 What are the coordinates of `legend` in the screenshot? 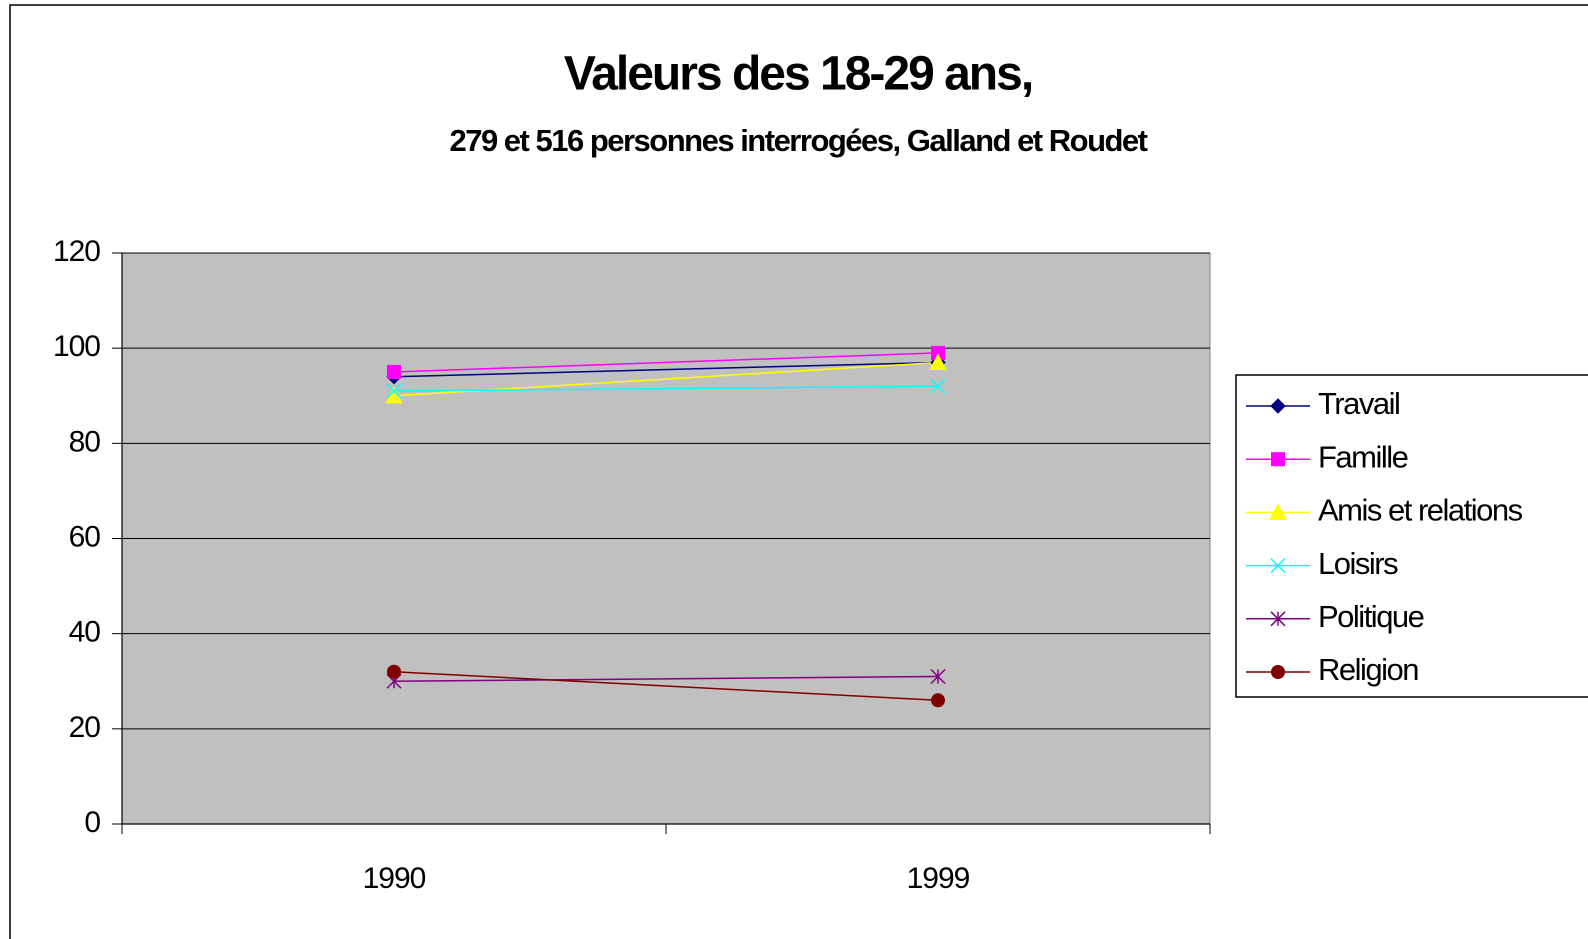 It's located at (1411, 536).